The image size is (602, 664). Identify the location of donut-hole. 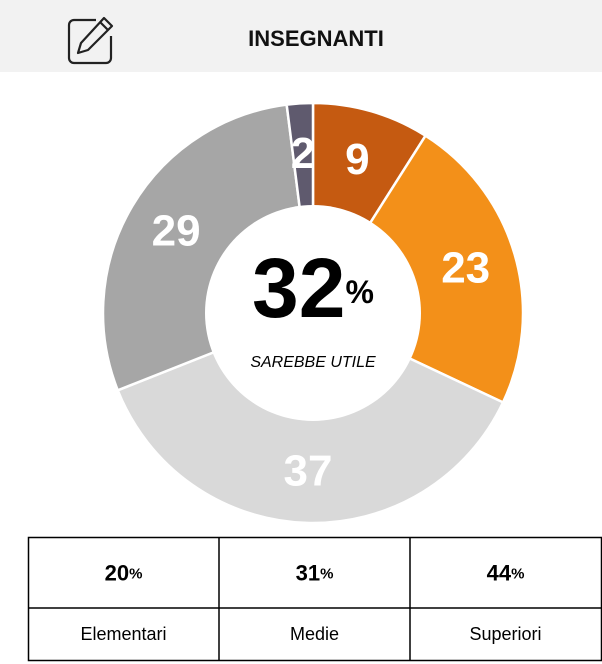
(313, 313).